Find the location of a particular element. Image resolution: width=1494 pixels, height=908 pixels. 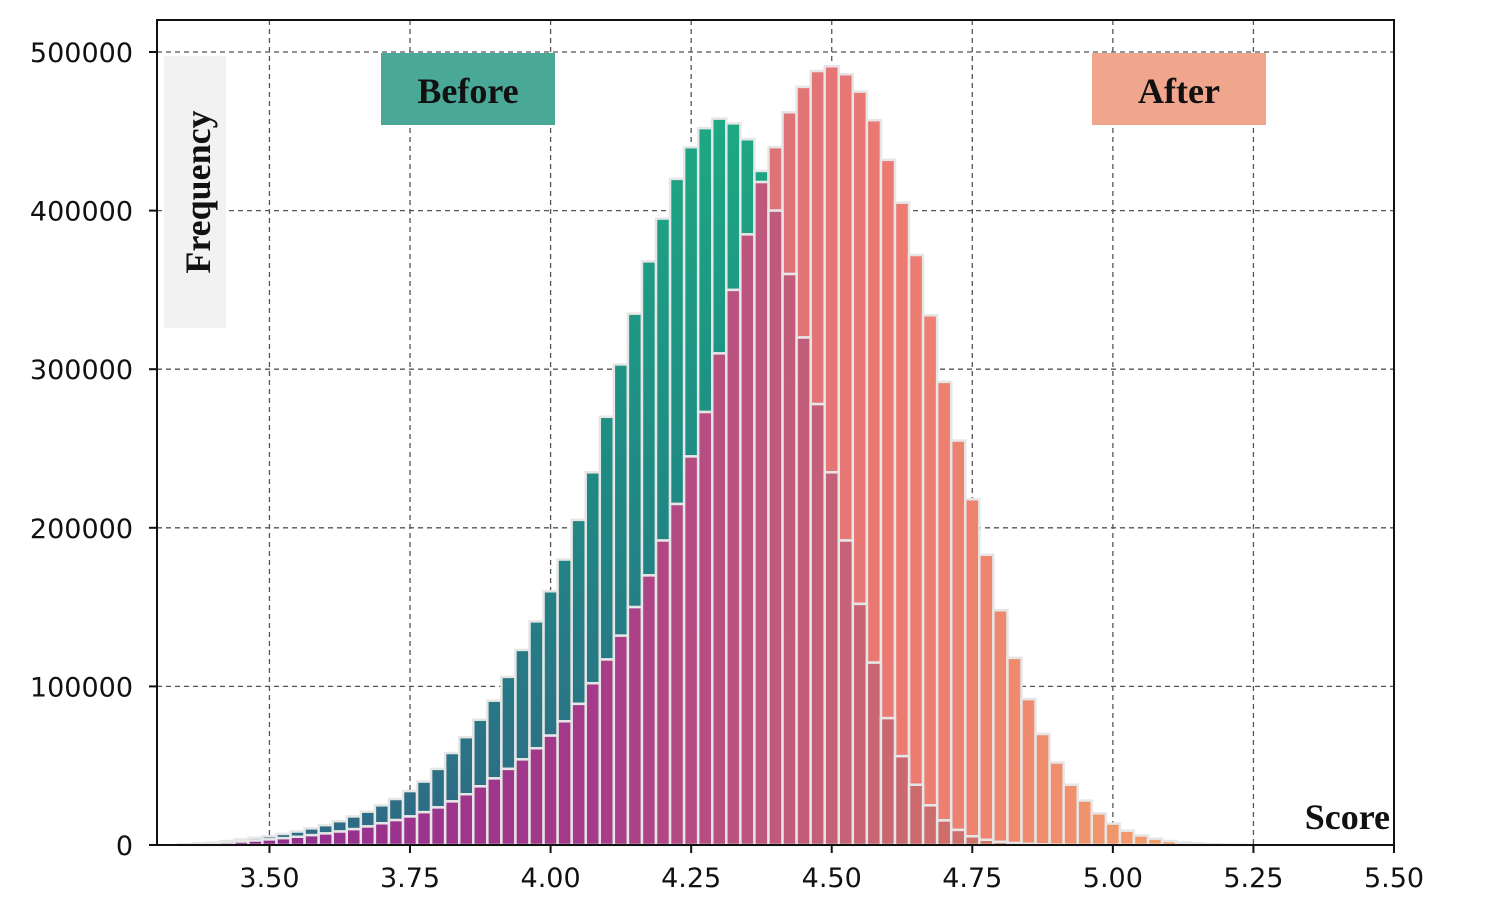

legend-before-swatch is located at coordinates (468, 89).